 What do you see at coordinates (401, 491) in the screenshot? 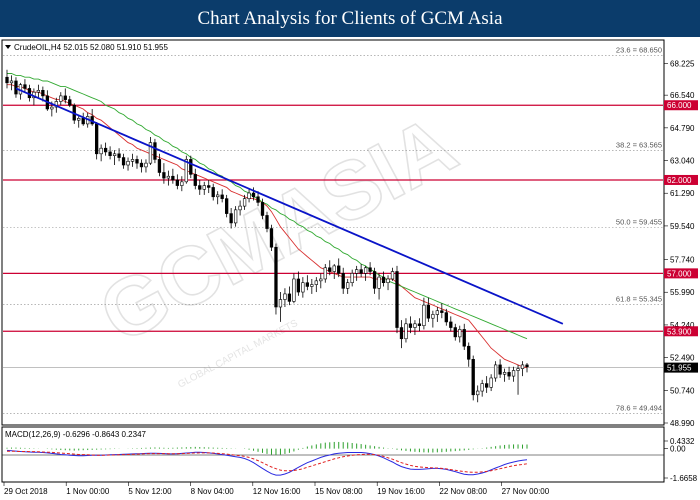
I see `x-tick-label: 19 Nov 16:00` at bounding box center [401, 491].